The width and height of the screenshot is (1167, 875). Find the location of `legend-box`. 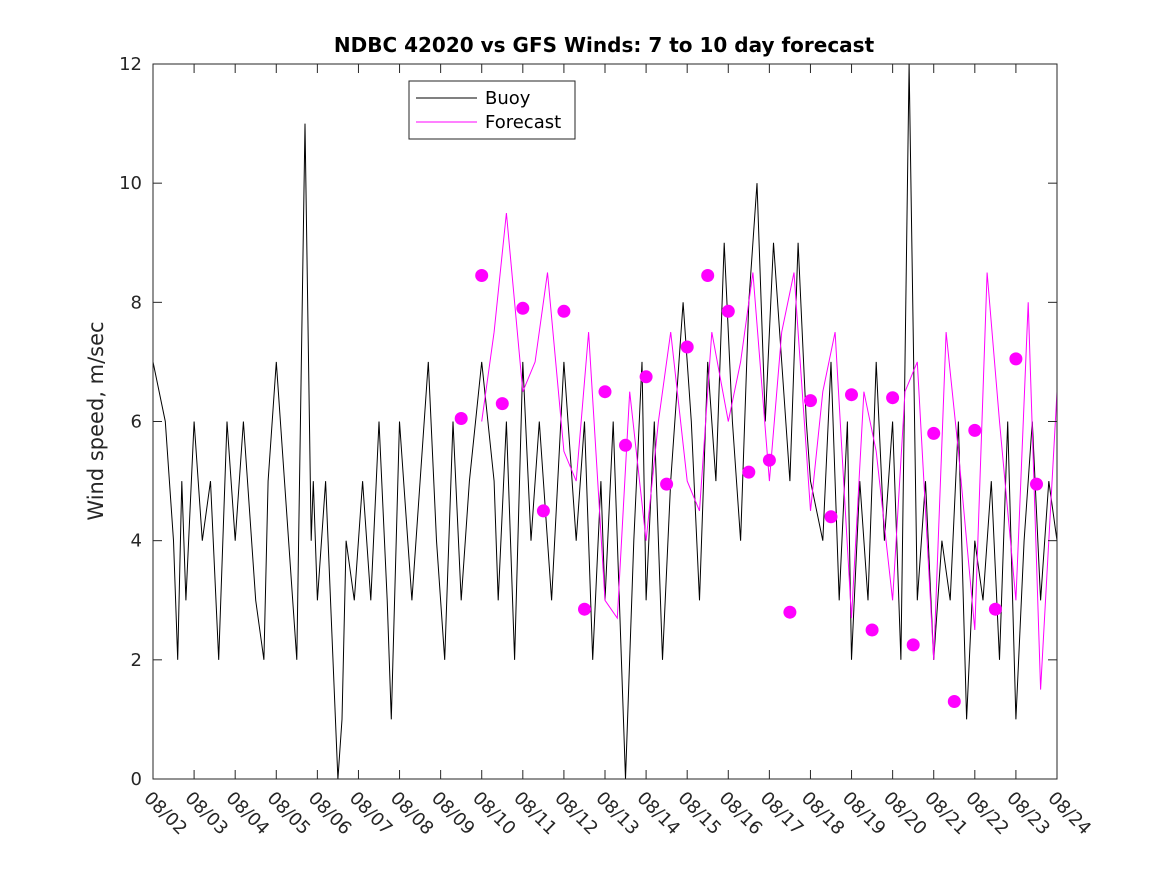

legend-box is located at coordinates (492, 110).